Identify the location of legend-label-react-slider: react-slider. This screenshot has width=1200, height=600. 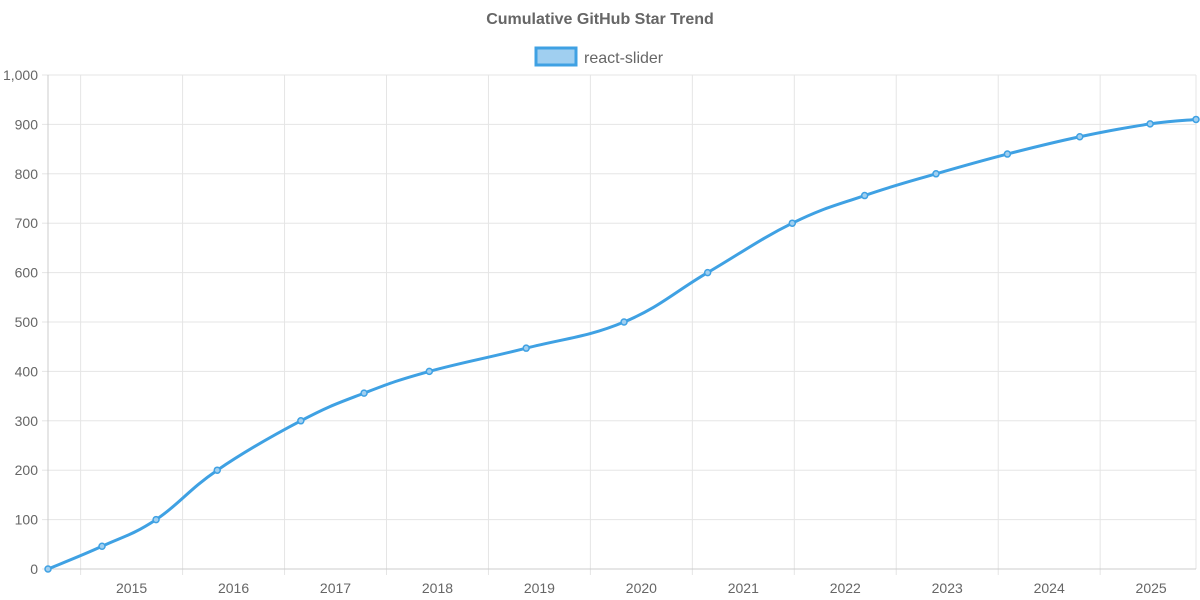
(624, 58).